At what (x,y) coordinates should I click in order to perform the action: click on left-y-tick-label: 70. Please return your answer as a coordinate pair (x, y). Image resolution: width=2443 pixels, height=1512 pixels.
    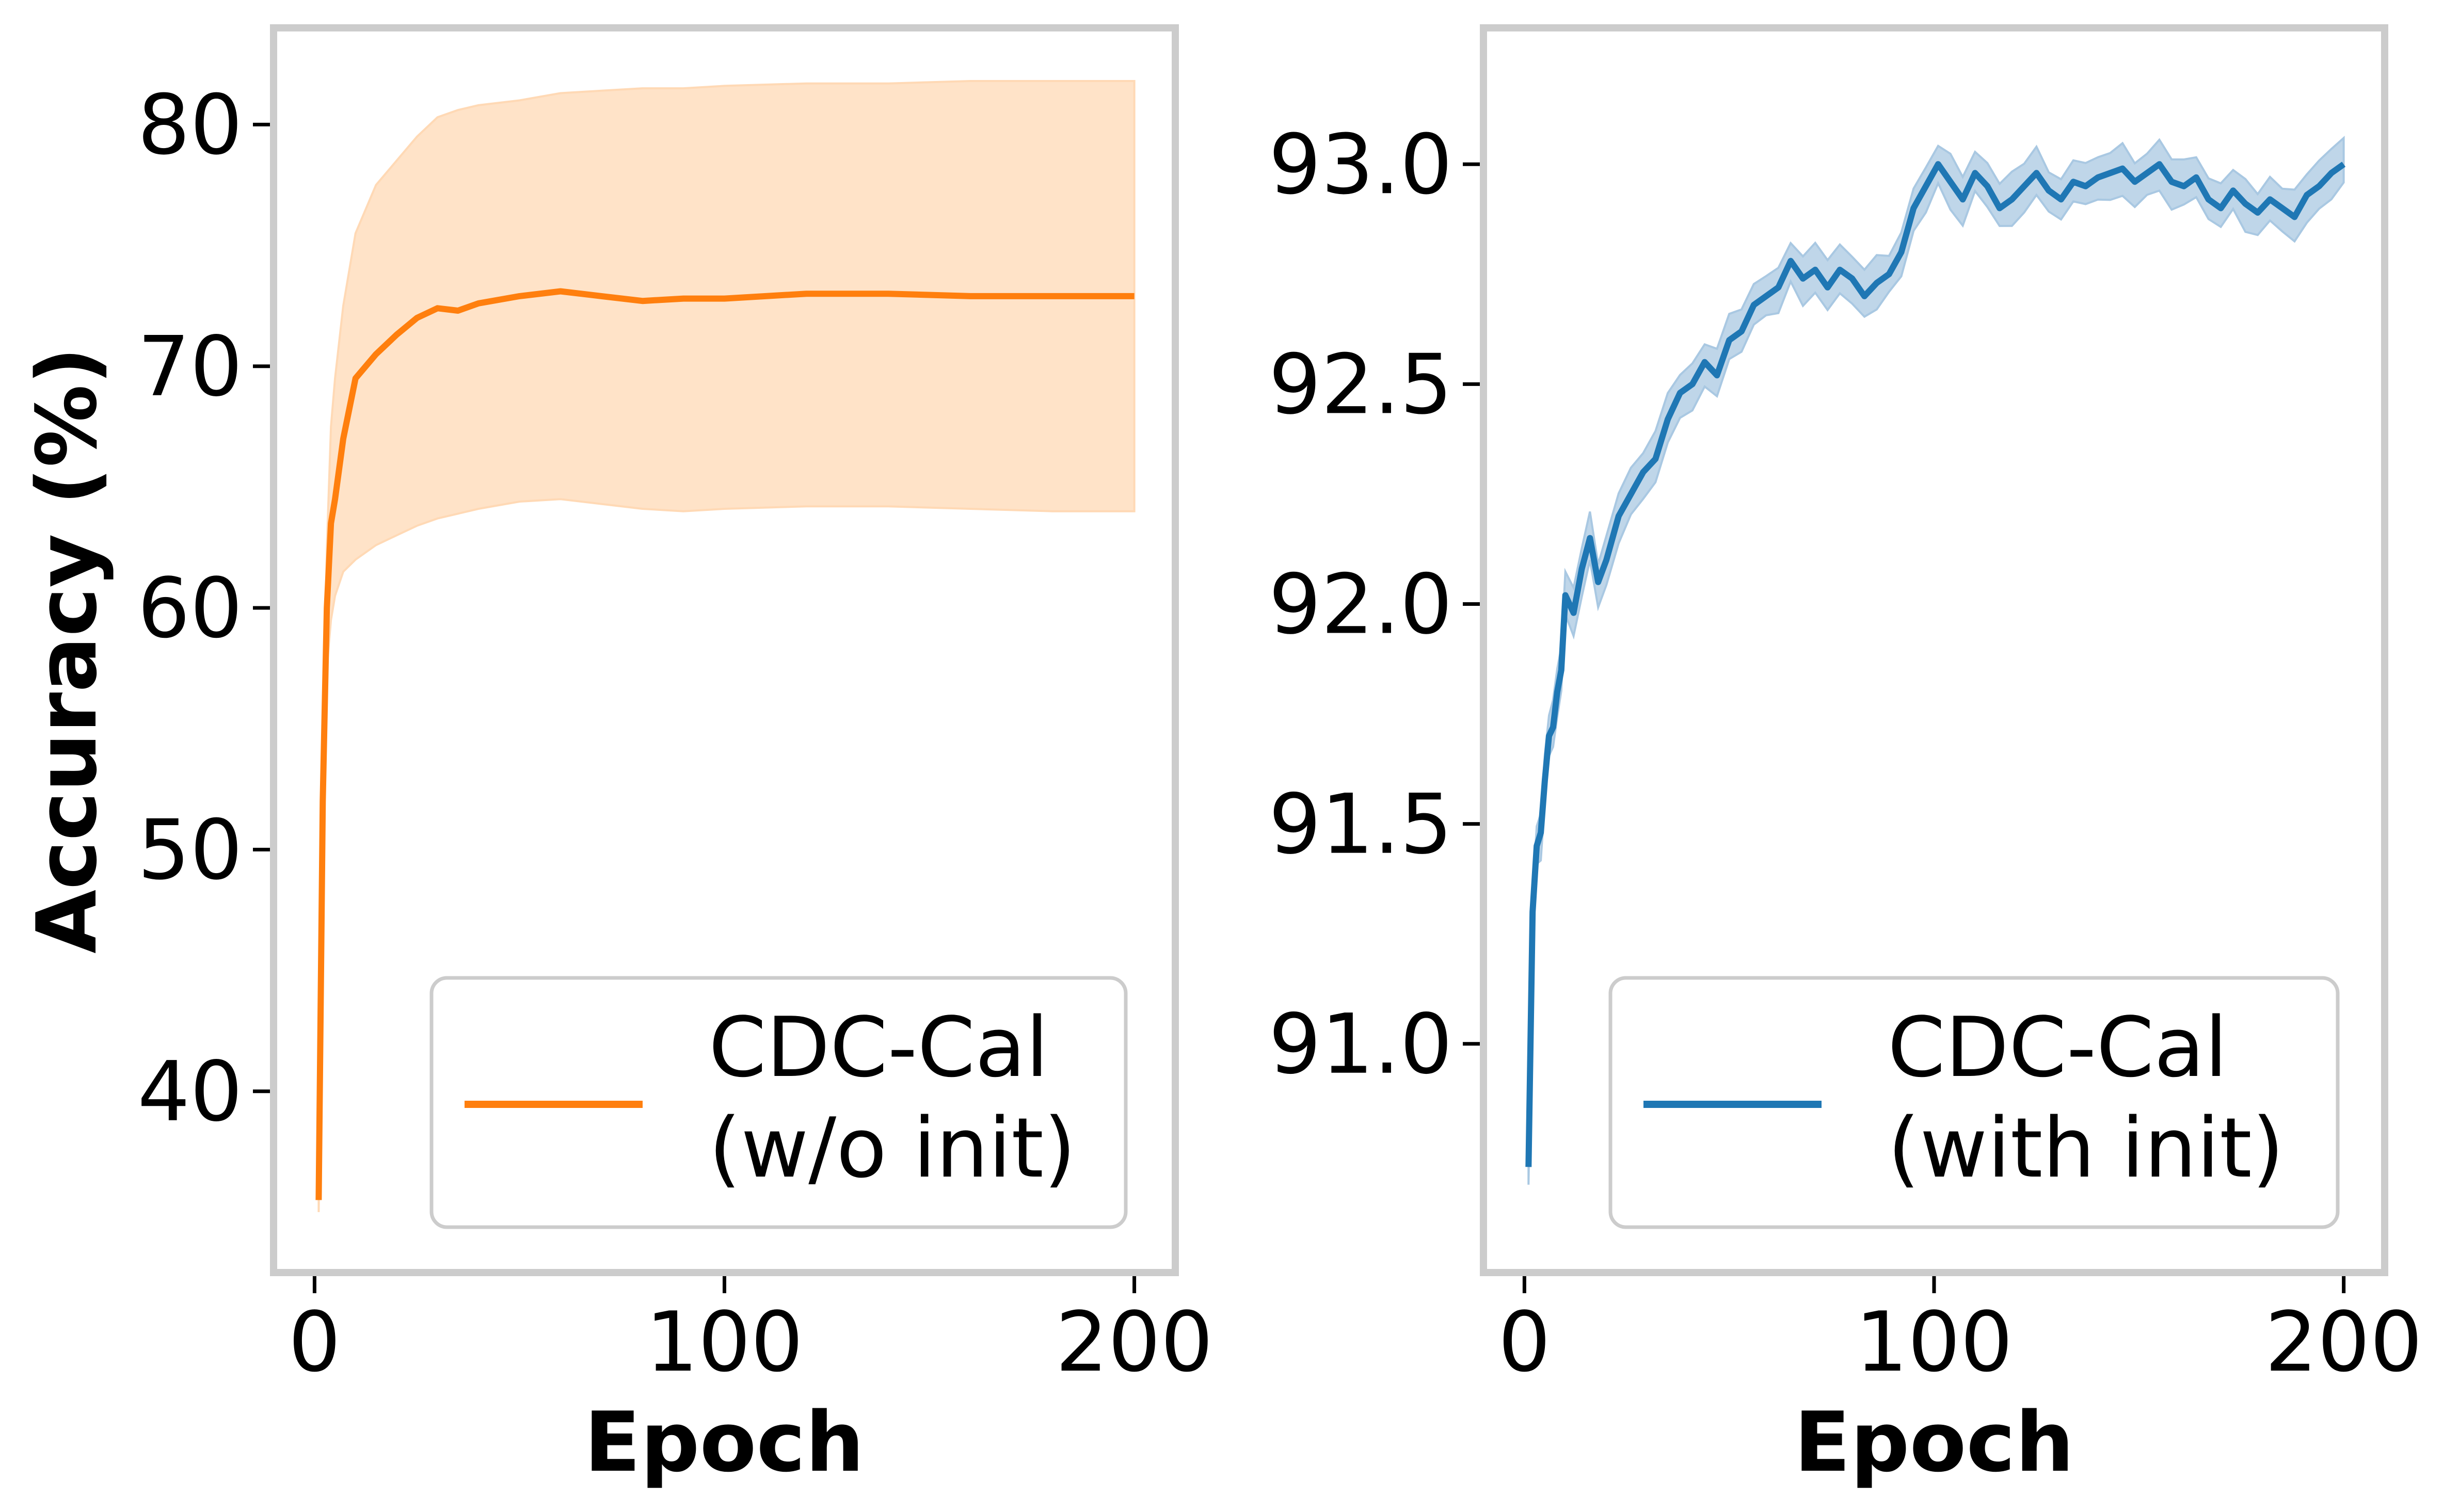
    Looking at the image, I should click on (190, 366).